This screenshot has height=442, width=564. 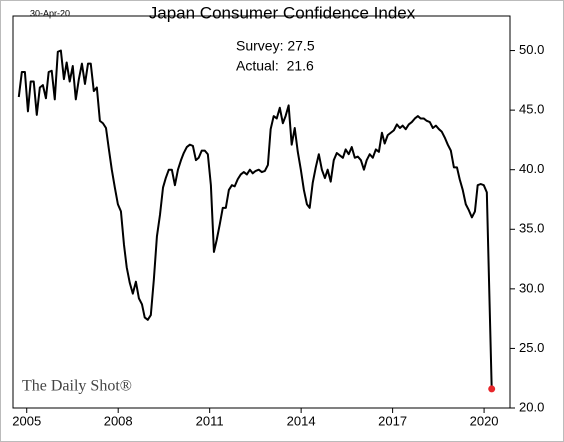 I want to click on y-tick-label: 45.0, so click(x=531, y=109).